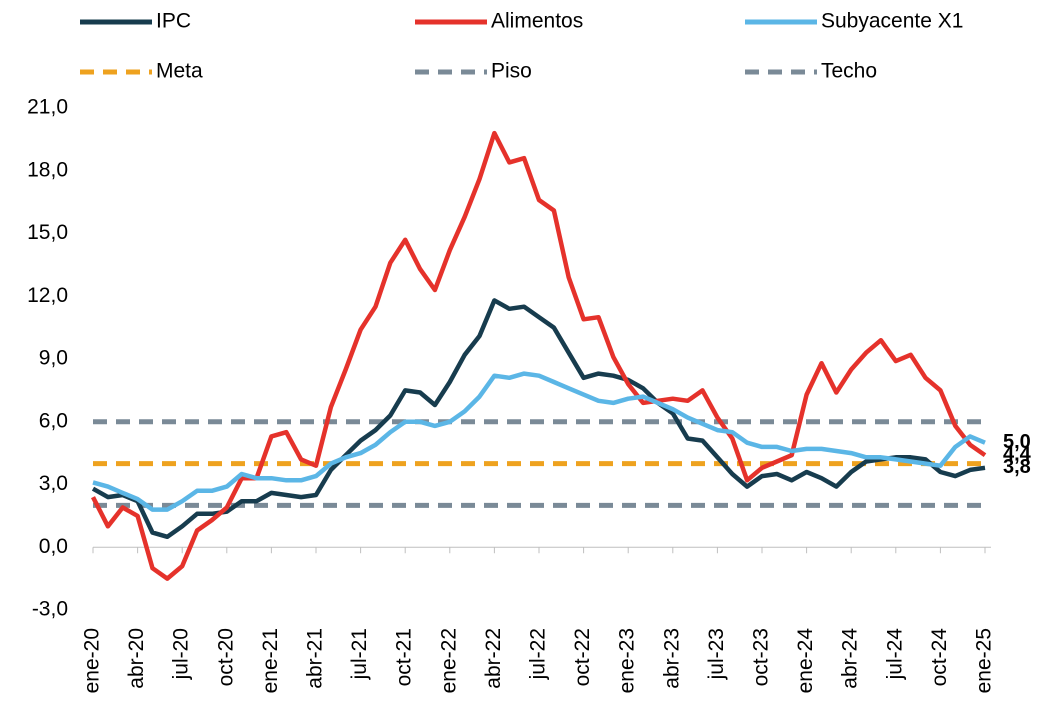  I want to click on y-tick-label: 0,0, so click(53, 546).